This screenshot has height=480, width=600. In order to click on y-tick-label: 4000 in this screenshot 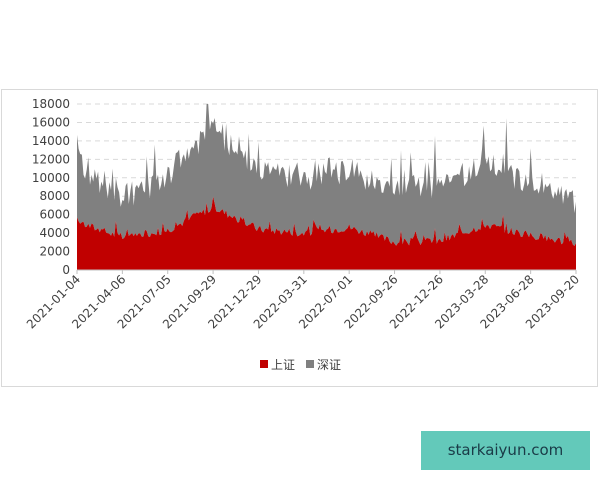, I will do `click(54, 233)`.